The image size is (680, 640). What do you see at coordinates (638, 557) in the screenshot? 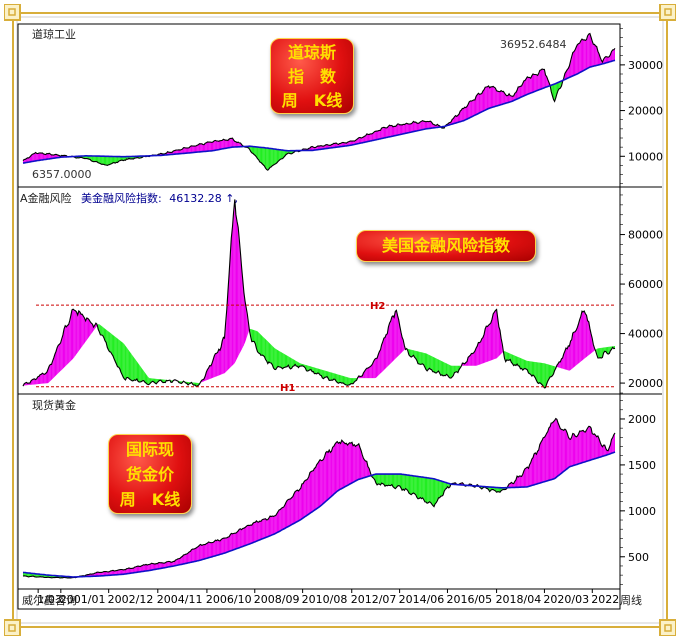
I see `y-tick-label: 500` at bounding box center [638, 557].